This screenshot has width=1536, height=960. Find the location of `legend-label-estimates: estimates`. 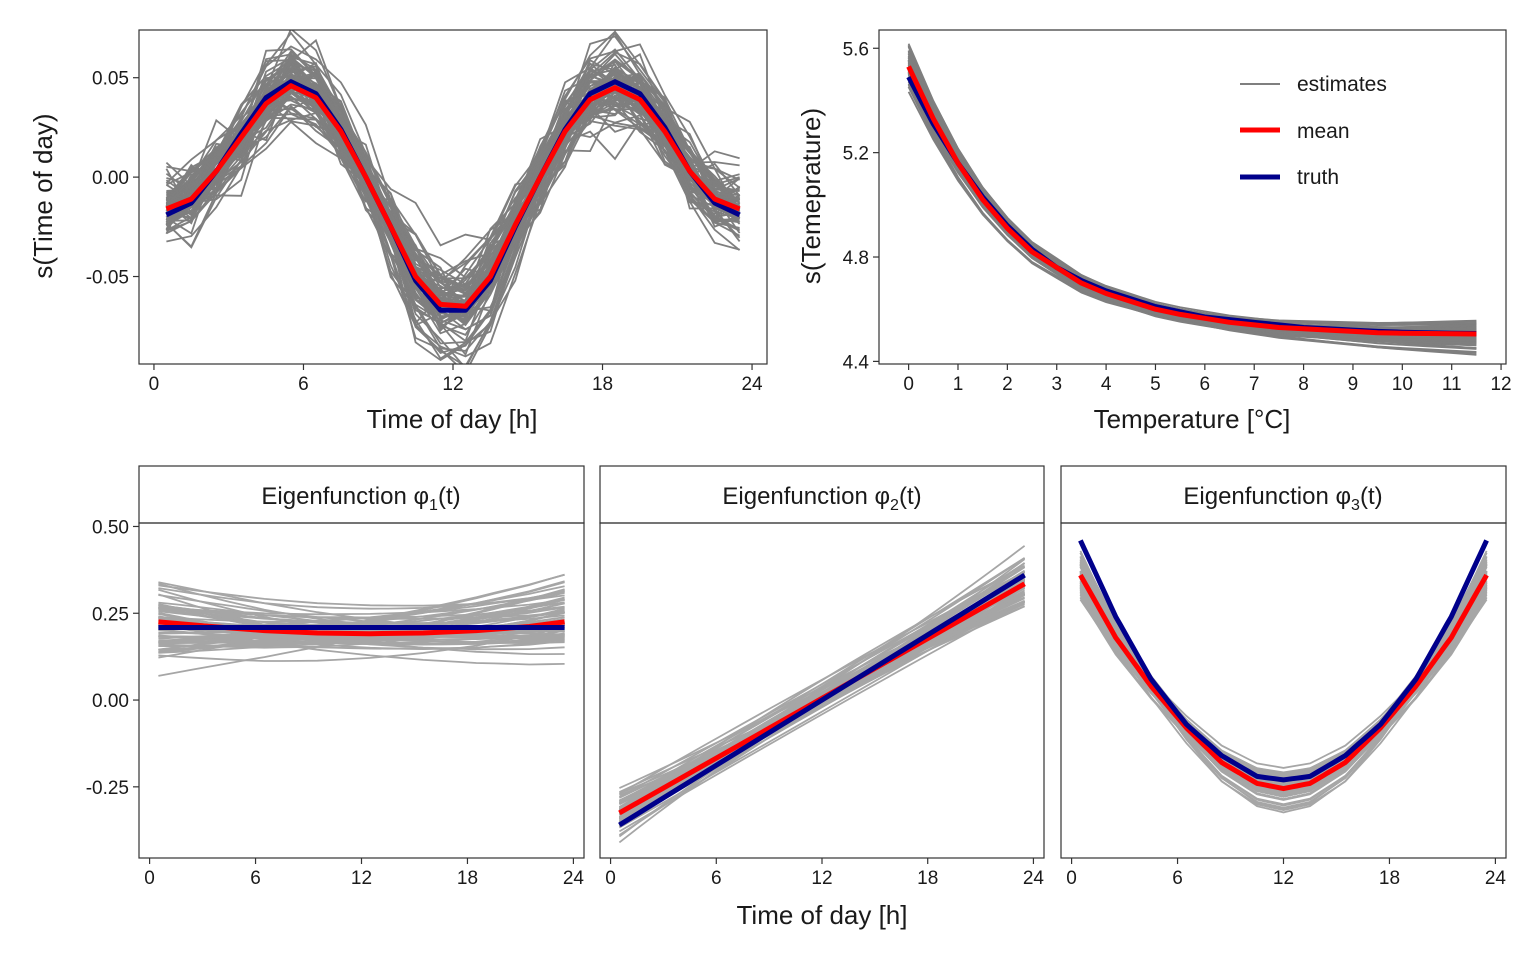

legend-label-estimates: estimates is located at coordinates (1342, 84).